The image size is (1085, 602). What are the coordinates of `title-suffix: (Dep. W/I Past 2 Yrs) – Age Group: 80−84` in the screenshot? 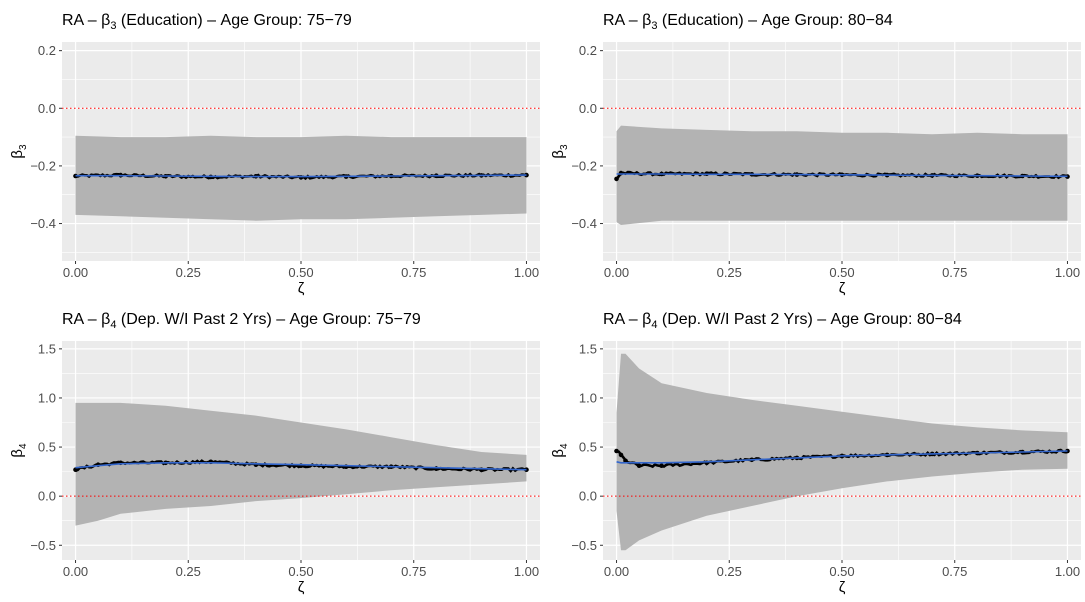 It's located at (809, 319).